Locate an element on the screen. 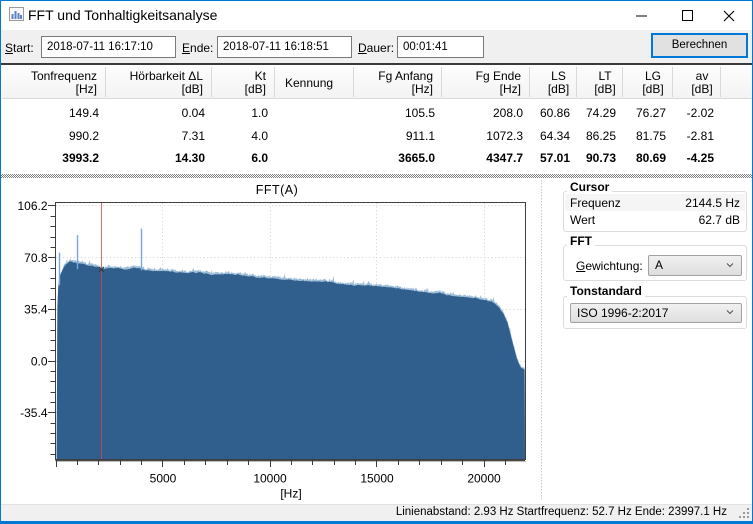 The image size is (753, 524). svg-text: 10000 is located at coordinates (270, 478).